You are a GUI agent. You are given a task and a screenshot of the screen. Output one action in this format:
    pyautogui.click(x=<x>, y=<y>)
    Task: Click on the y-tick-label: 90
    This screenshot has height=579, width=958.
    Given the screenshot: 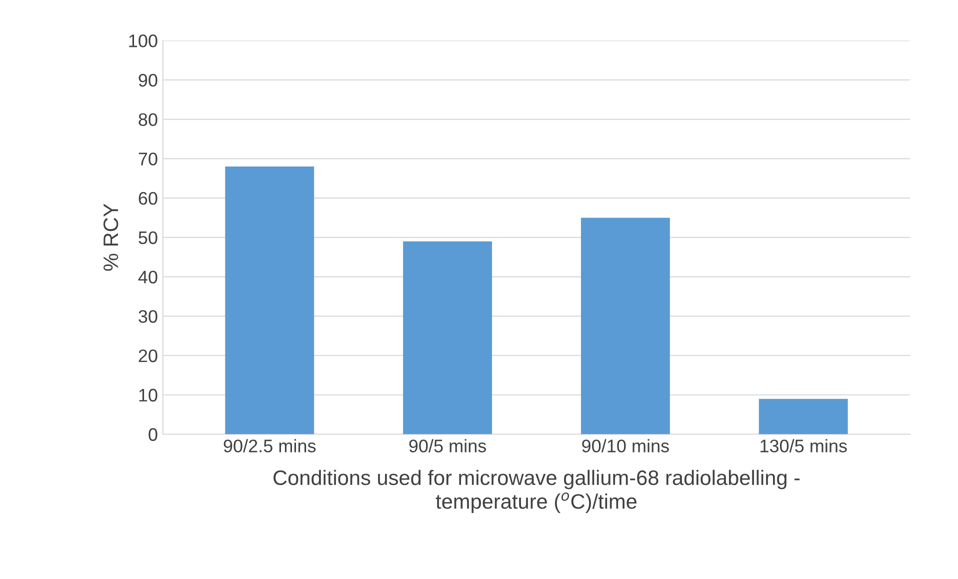 What is the action you would take?
    pyautogui.click(x=148, y=80)
    